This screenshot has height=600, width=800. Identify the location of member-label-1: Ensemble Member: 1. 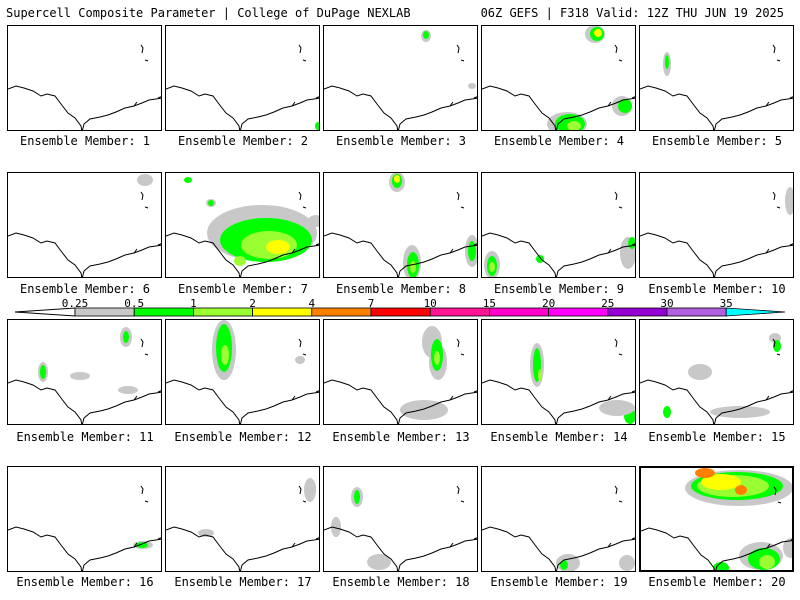
(85, 141).